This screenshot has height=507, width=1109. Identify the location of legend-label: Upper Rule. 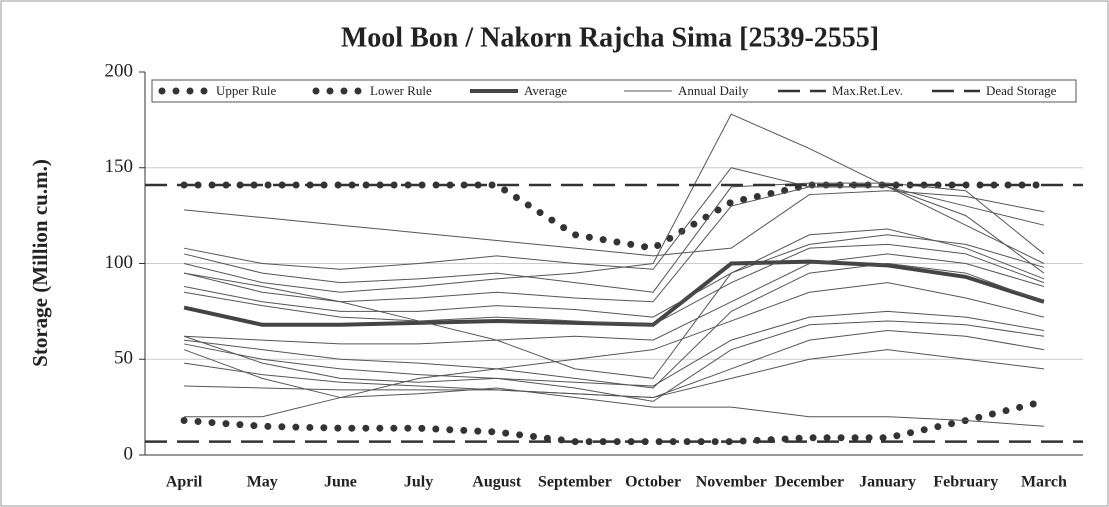
(246, 90).